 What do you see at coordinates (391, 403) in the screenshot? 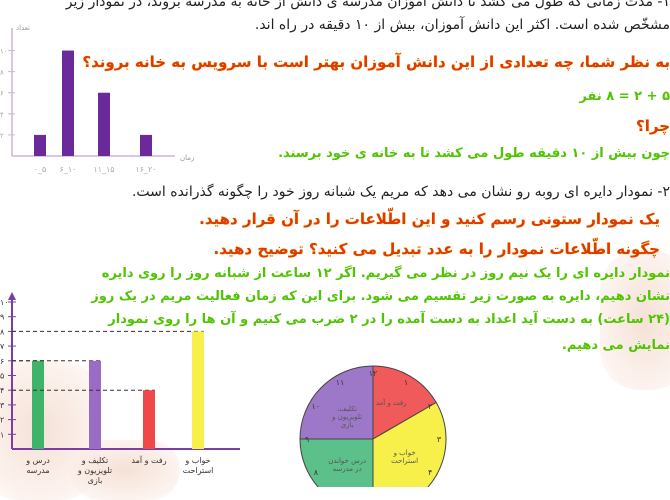
I see `pie-slice-label: رفت و آمد` at bounding box center [391, 403].